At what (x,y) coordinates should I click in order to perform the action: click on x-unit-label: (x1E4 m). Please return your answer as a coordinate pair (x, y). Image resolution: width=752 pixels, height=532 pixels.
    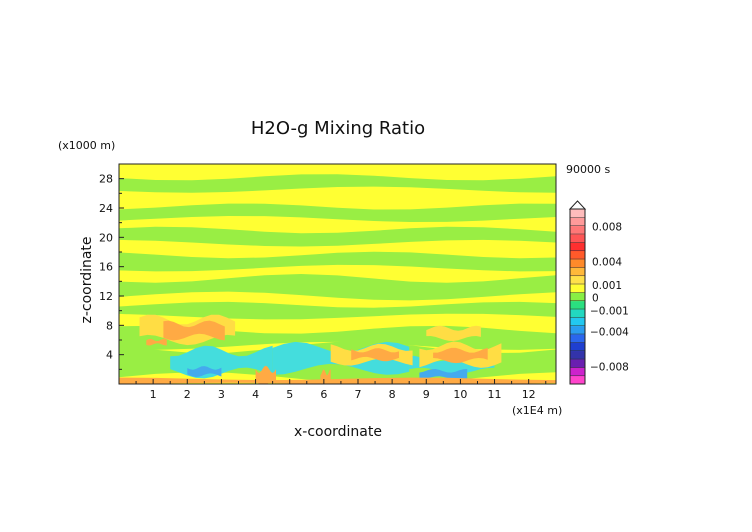
    Looking at the image, I should click on (537, 410).